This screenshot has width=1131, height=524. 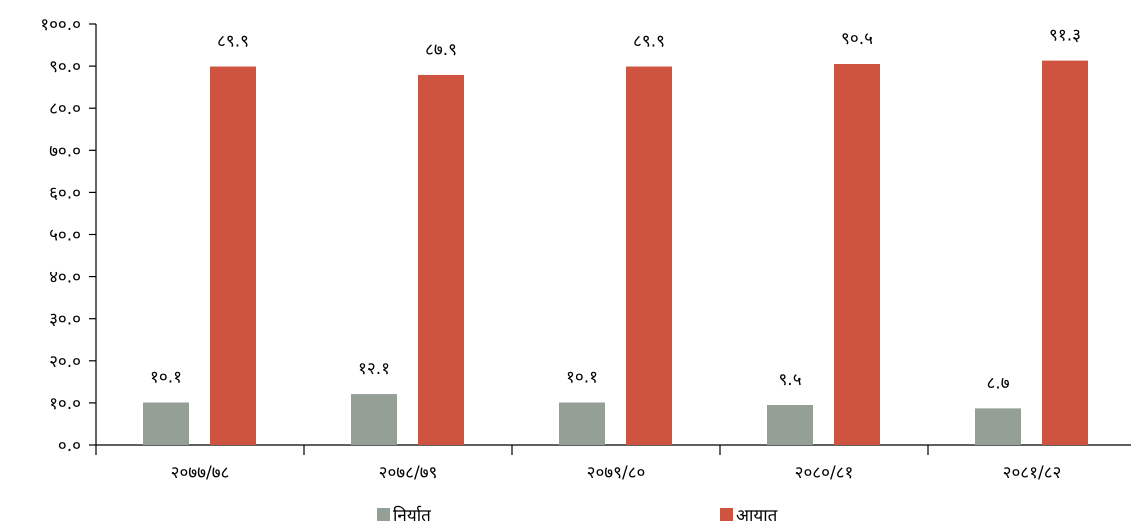 I want to click on y-tick-label: ३०.०, so click(x=65, y=320).